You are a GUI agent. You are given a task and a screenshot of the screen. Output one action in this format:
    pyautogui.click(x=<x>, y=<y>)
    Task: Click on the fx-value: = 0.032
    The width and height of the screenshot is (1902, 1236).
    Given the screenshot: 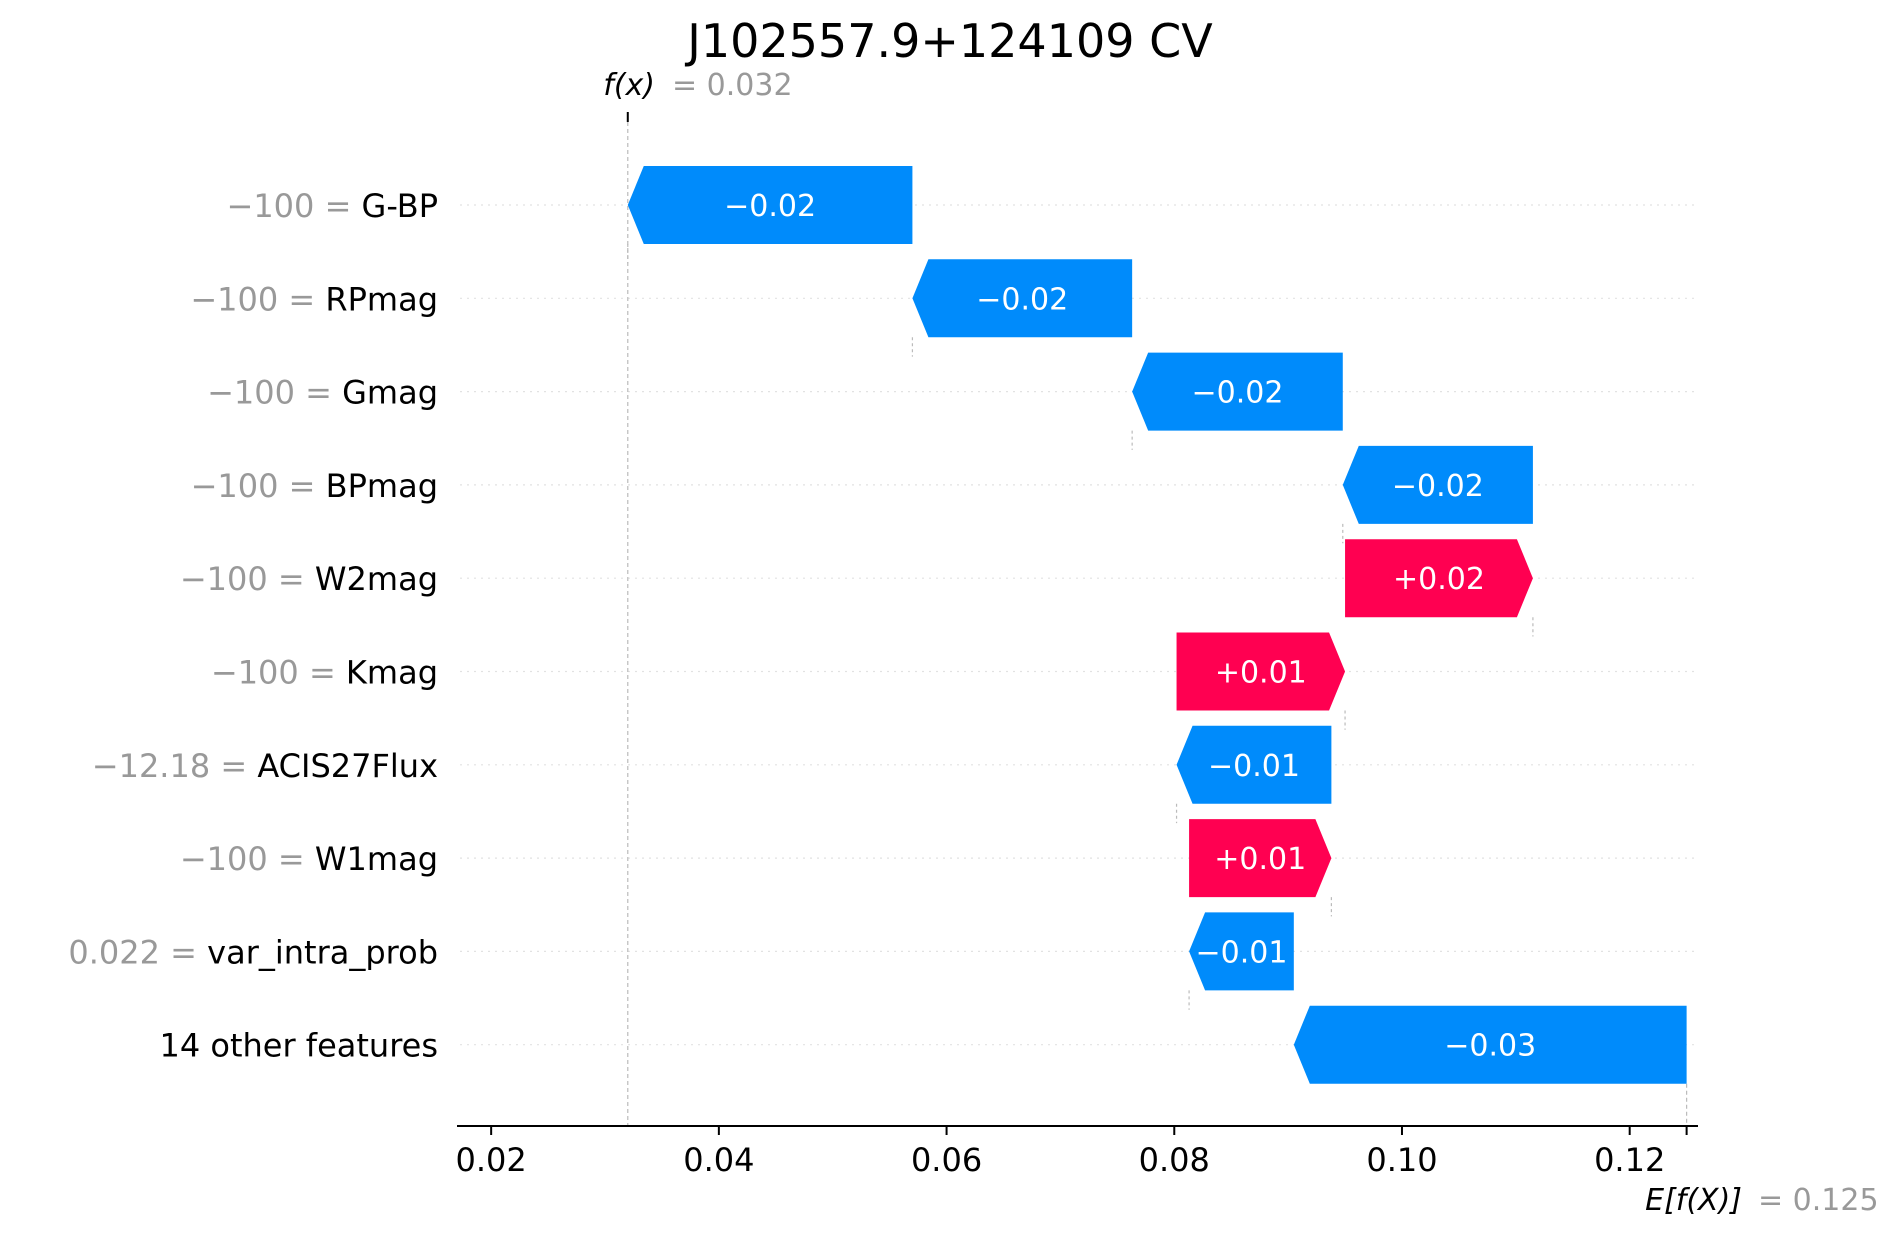 What is the action you would take?
    pyautogui.click(x=732, y=85)
    